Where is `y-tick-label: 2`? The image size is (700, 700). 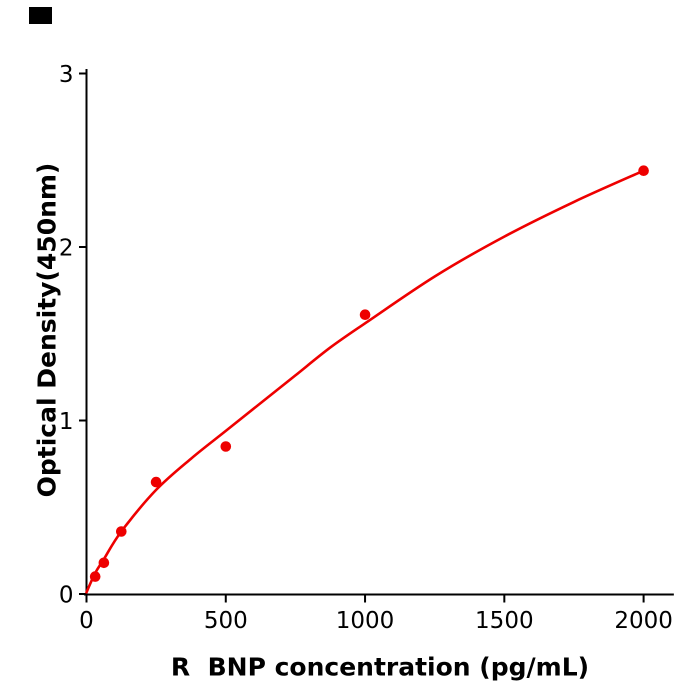
y-tick-label: 2 is located at coordinates (66, 249).